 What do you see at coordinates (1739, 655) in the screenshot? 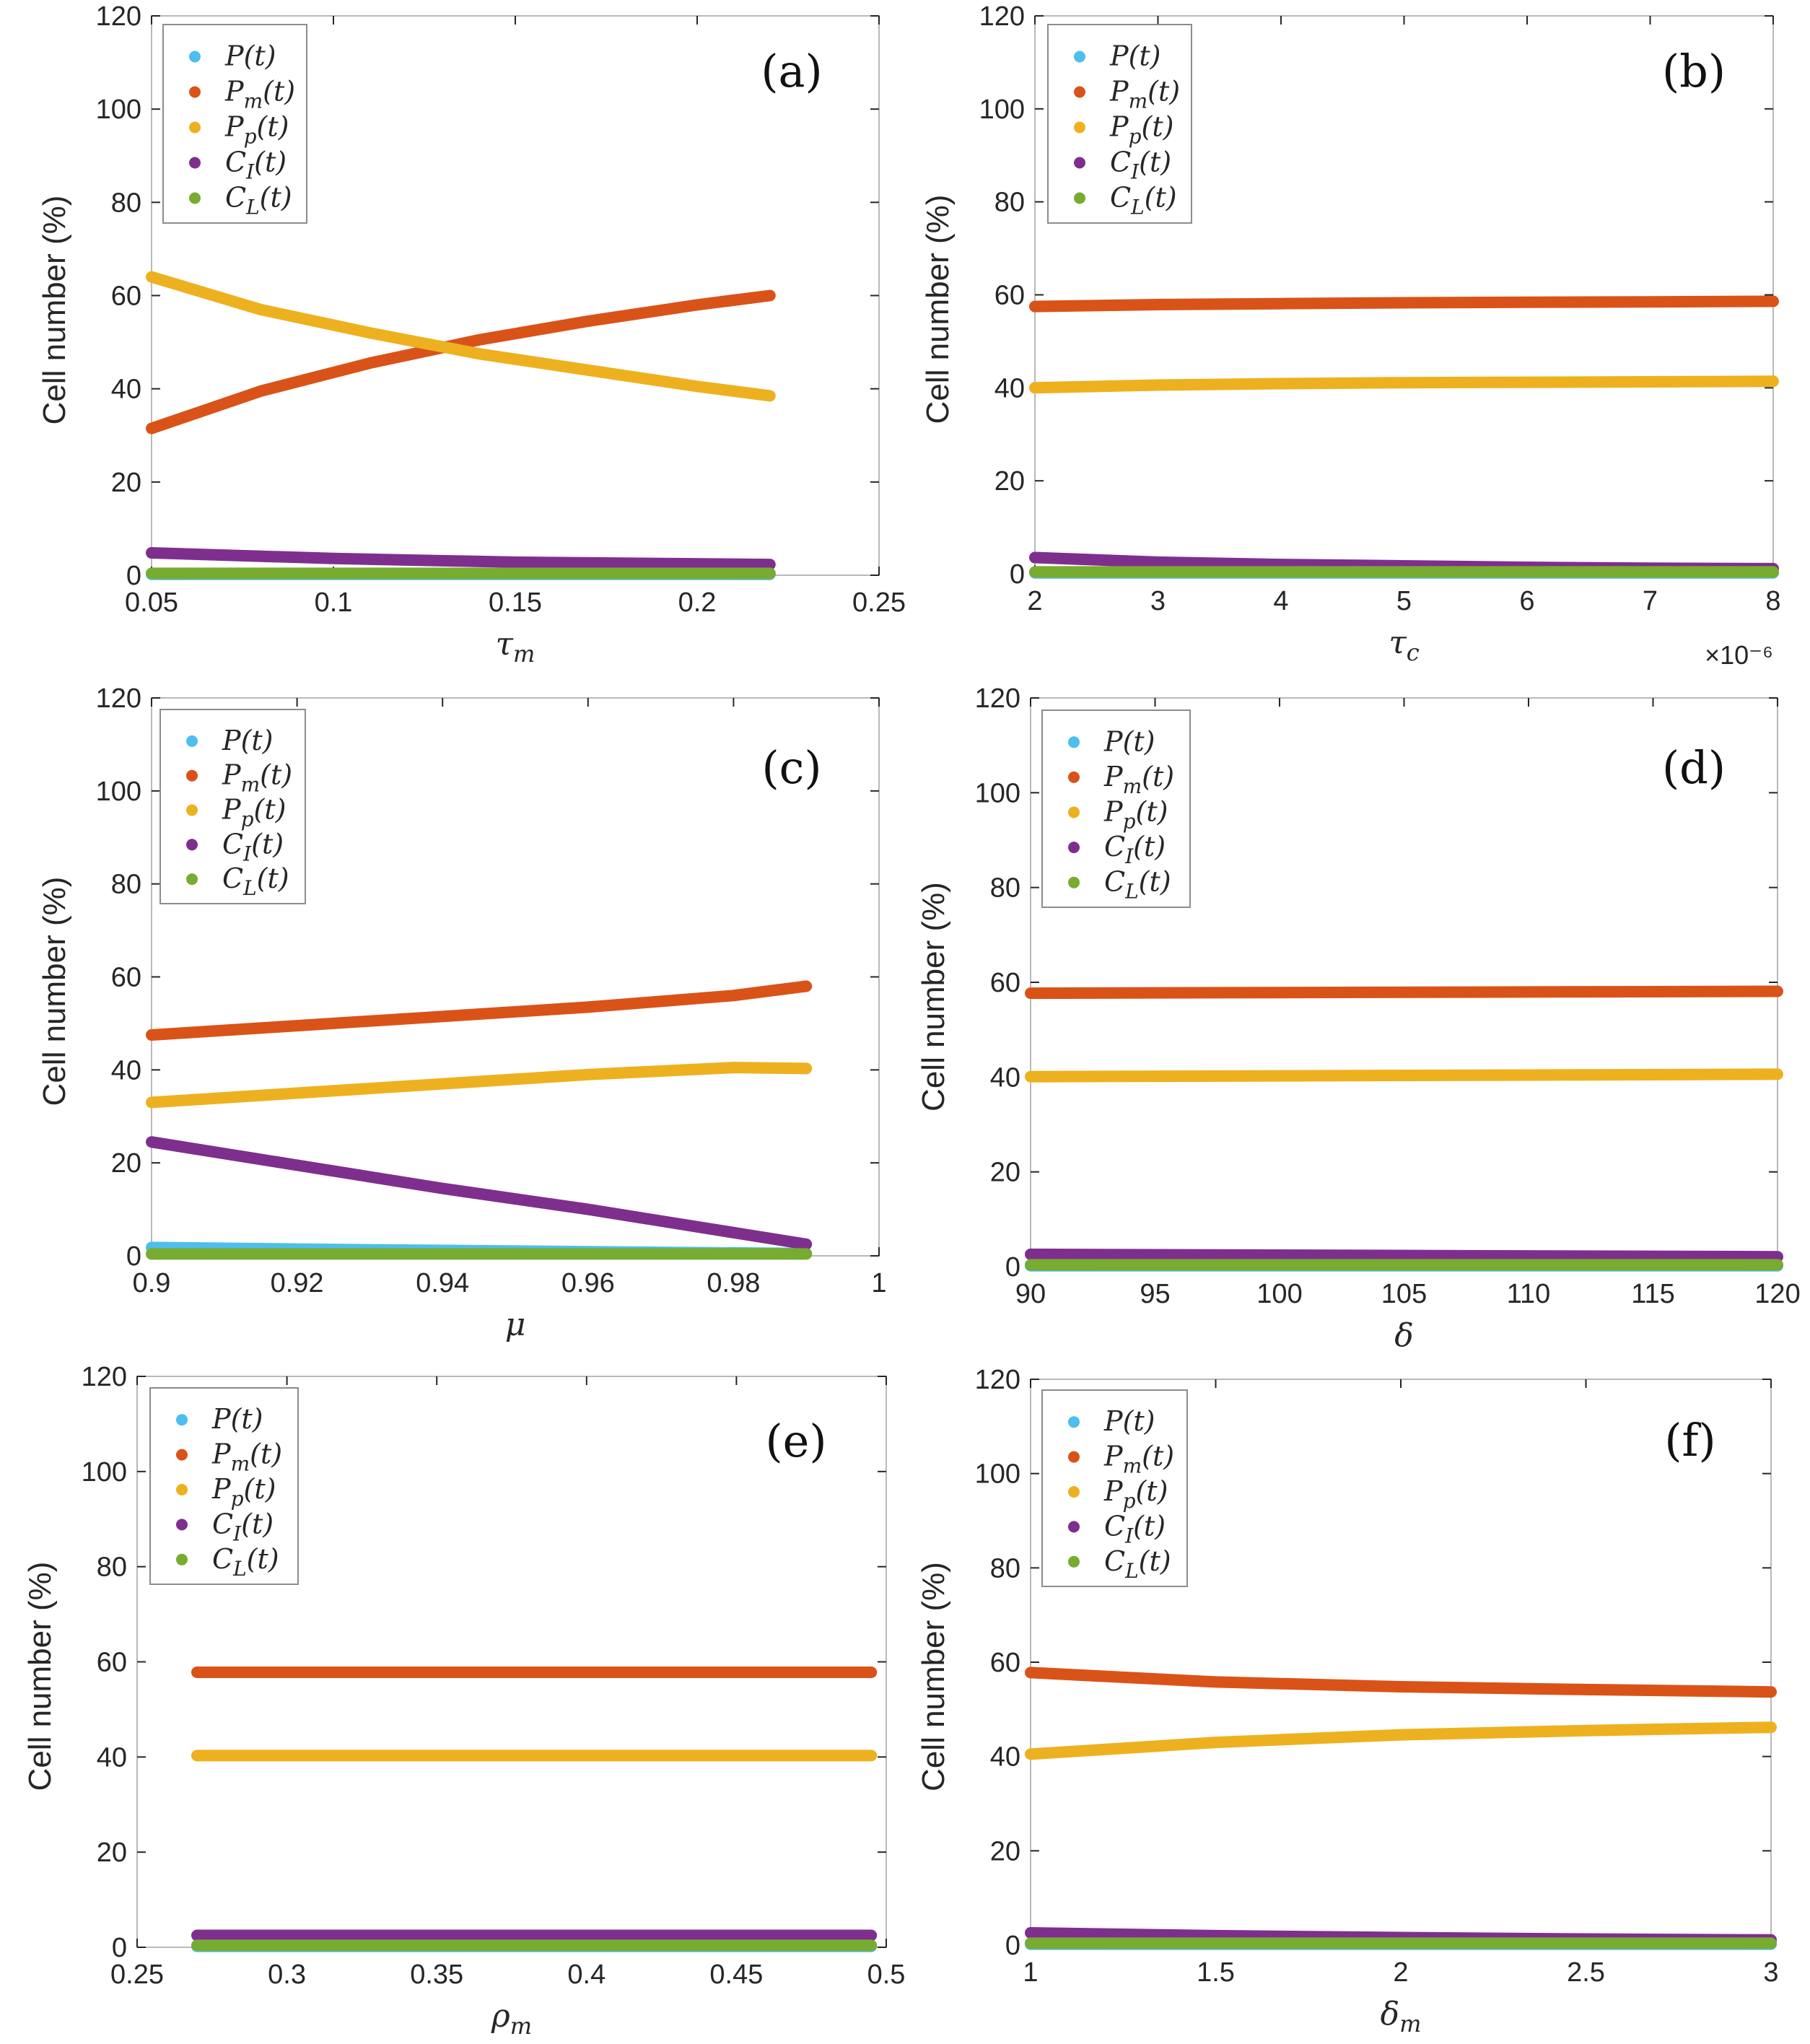
I see `x-axis-exponent: ×10⁻⁶` at bounding box center [1739, 655].